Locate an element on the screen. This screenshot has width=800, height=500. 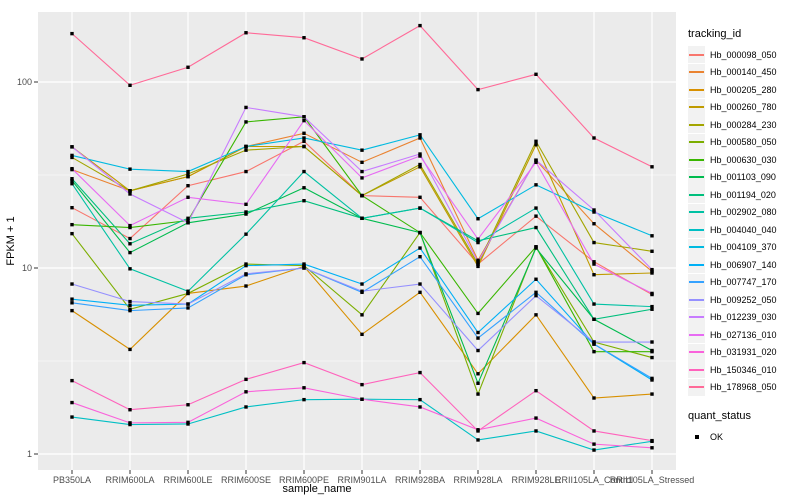
data-point-Hb_000580_050-RRIM928LA is located at coordinates (478, 394).